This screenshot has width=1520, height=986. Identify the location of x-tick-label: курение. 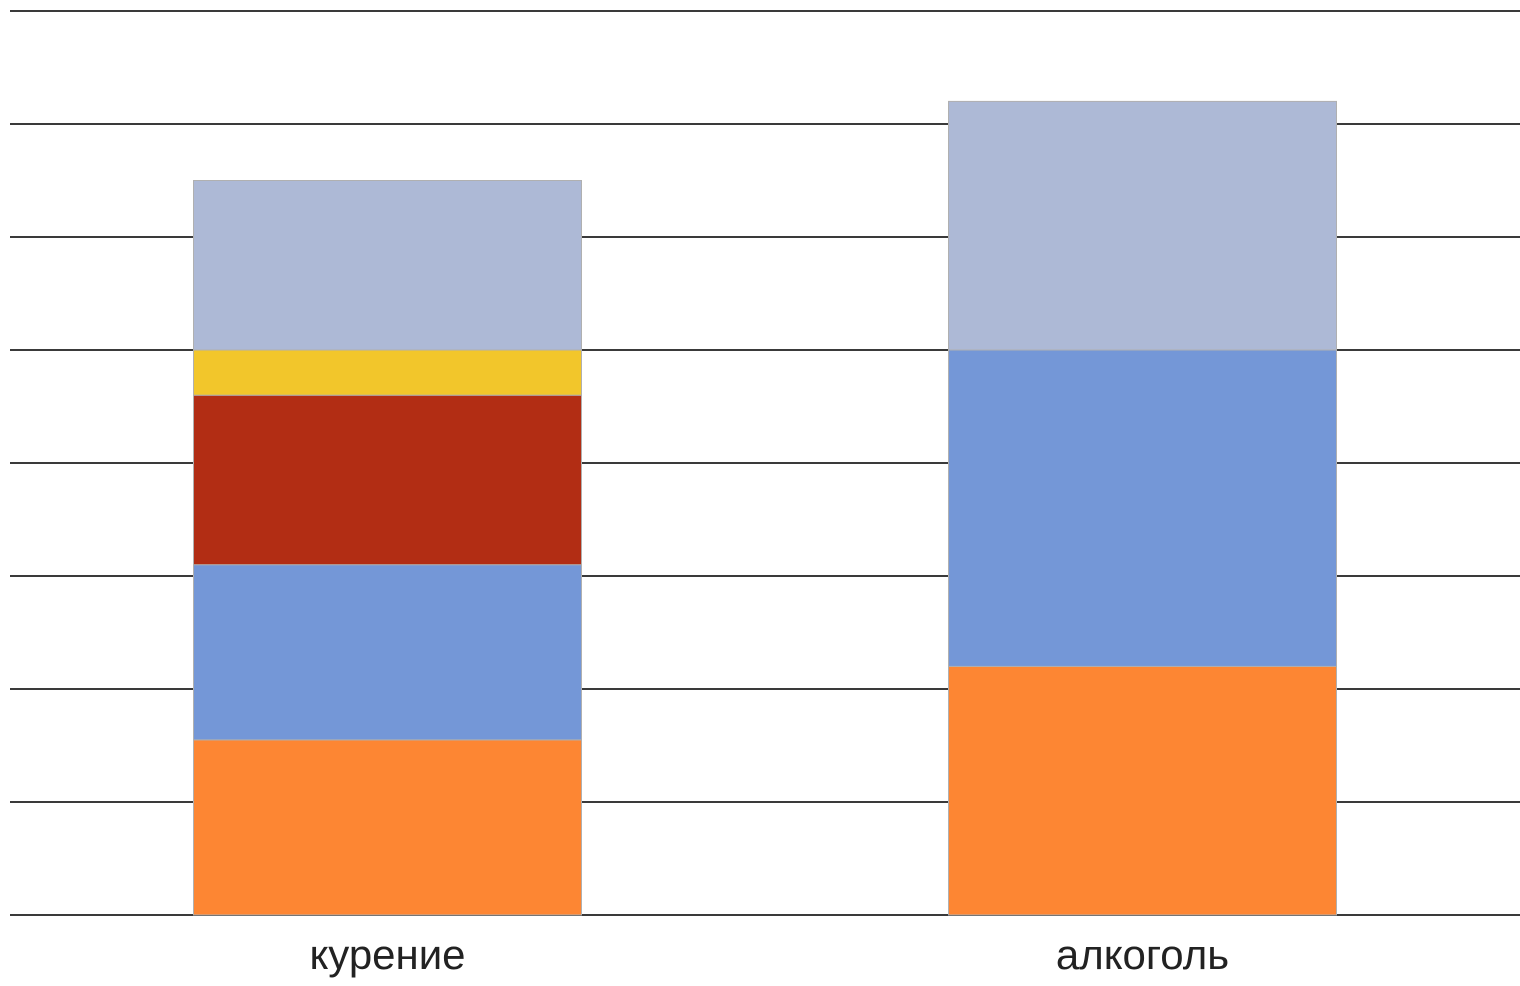
(387, 954).